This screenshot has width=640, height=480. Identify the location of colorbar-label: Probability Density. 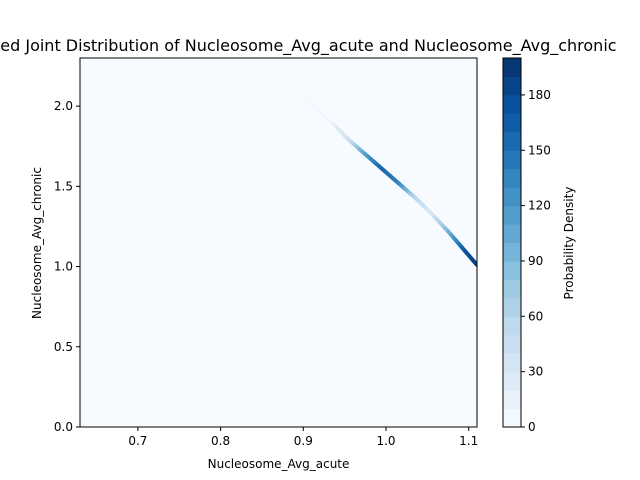
(569, 243).